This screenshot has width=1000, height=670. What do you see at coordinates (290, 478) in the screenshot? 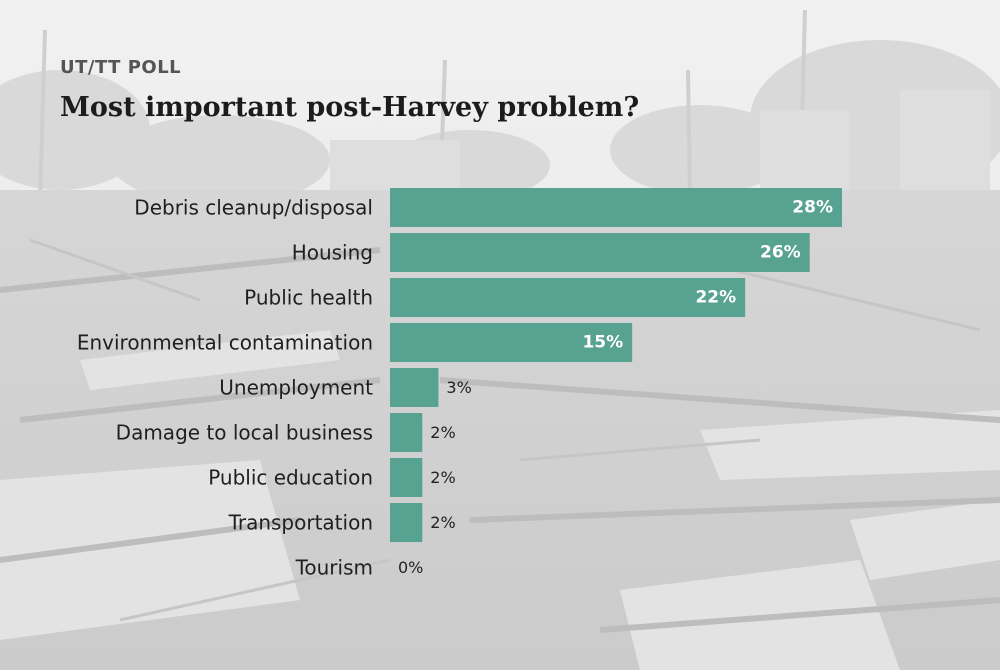
I see `category-label: Public education` at bounding box center [290, 478].